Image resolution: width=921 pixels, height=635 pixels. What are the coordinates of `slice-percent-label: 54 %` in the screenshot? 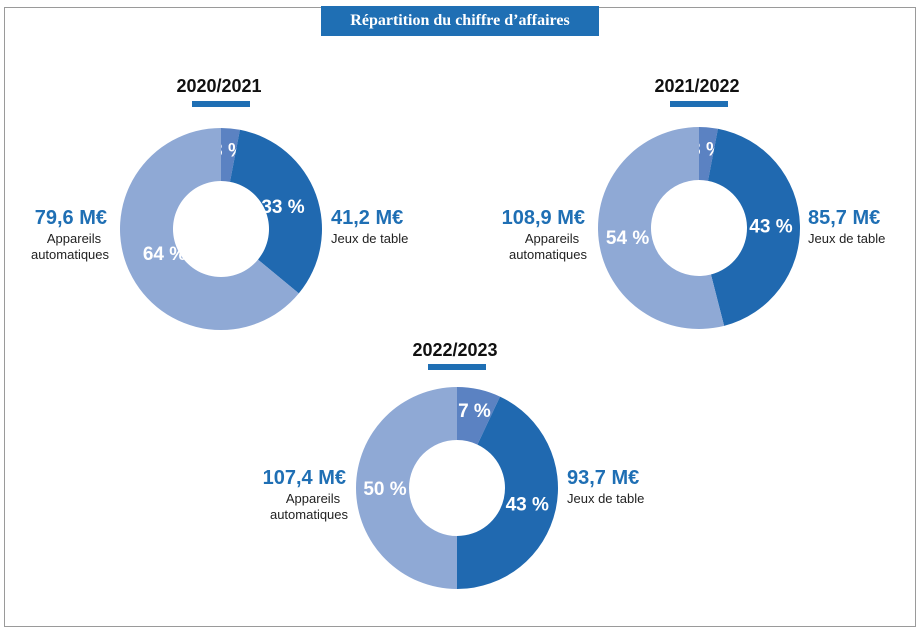 It's located at (627, 238).